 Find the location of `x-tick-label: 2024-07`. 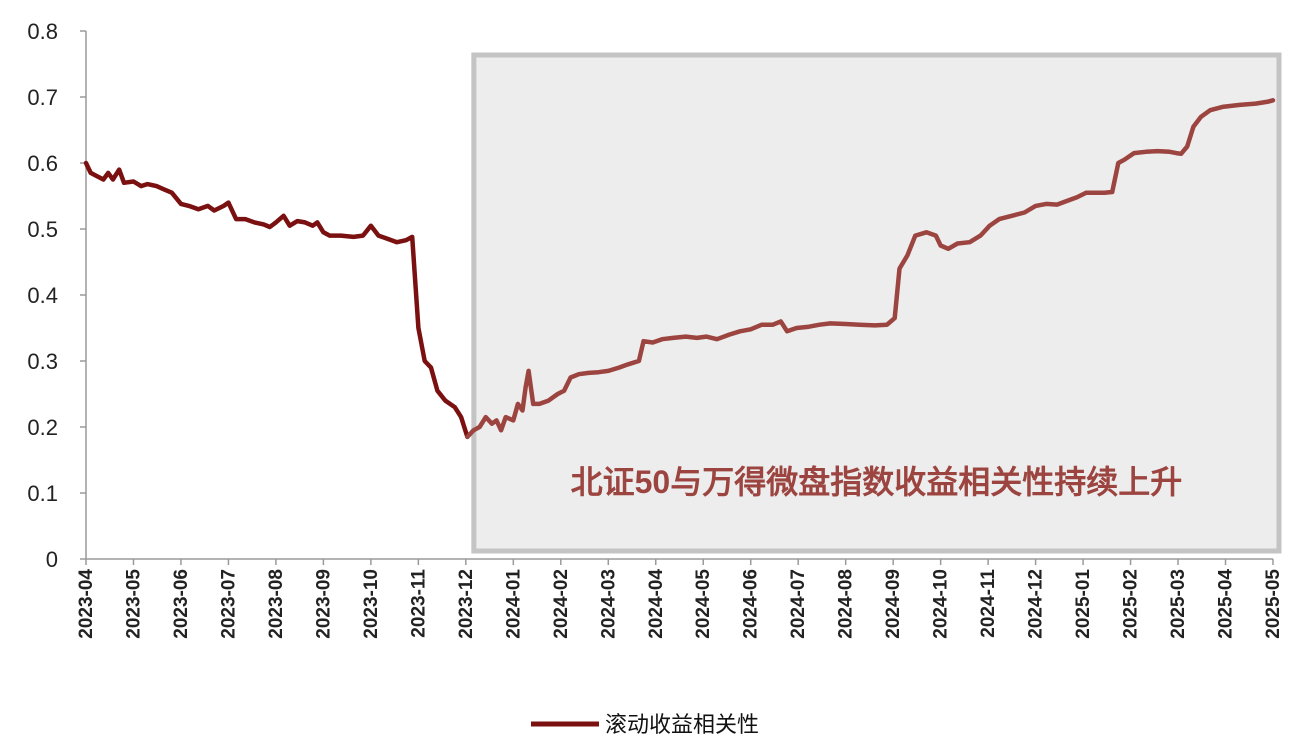

x-tick-label: 2024-07 is located at coordinates (798, 604).